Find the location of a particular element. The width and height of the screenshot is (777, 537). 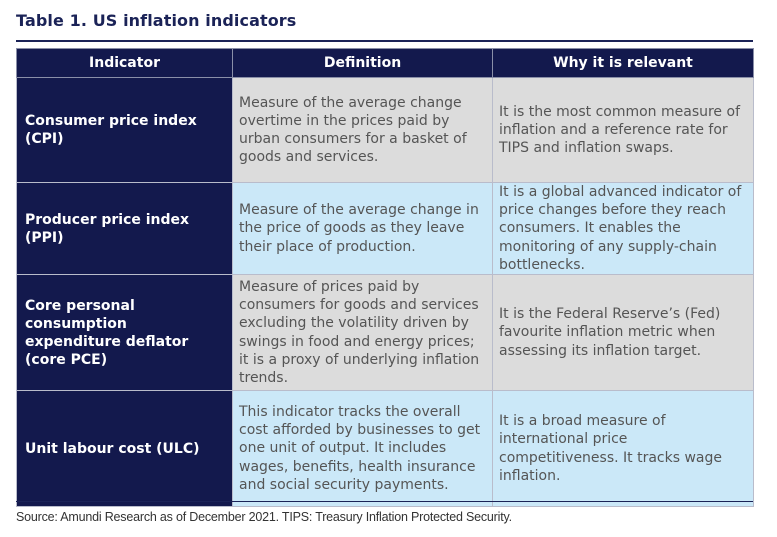

indicator-cell: Unit labour cost (ULC) is located at coordinates (124, 449).